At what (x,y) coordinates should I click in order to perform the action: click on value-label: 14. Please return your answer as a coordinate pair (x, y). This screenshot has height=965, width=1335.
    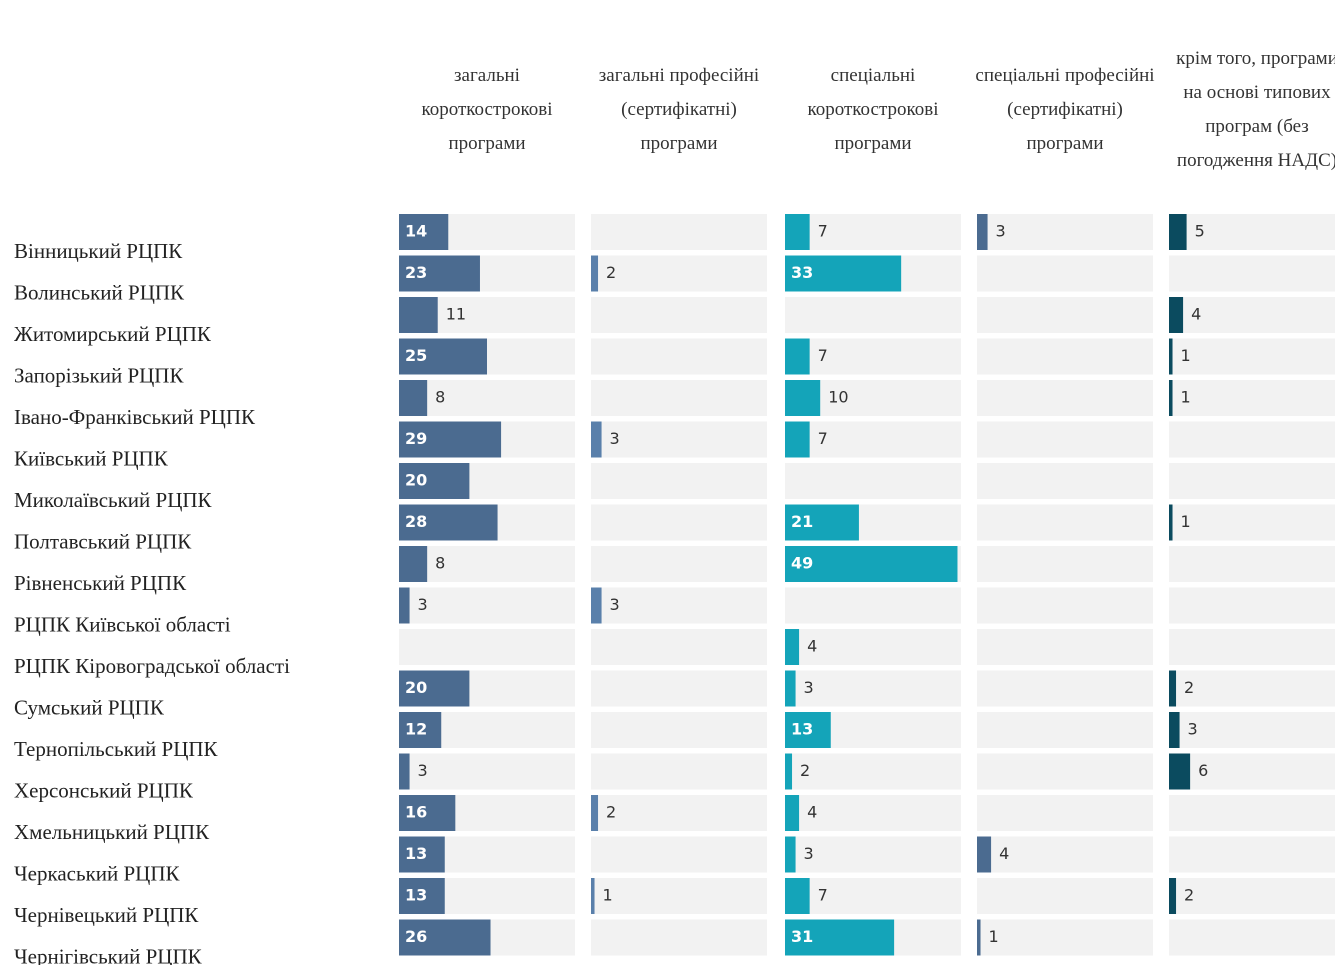
    Looking at the image, I should click on (416, 231).